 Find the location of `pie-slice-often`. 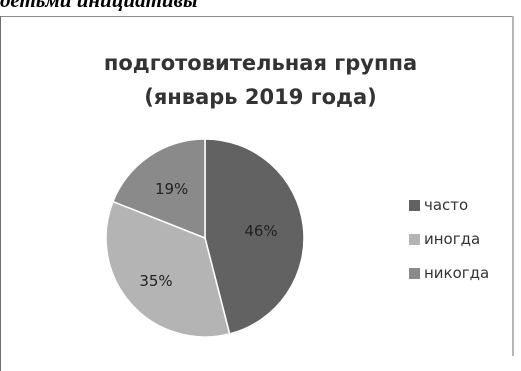

pie-slice-often is located at coordinates (254, 236).